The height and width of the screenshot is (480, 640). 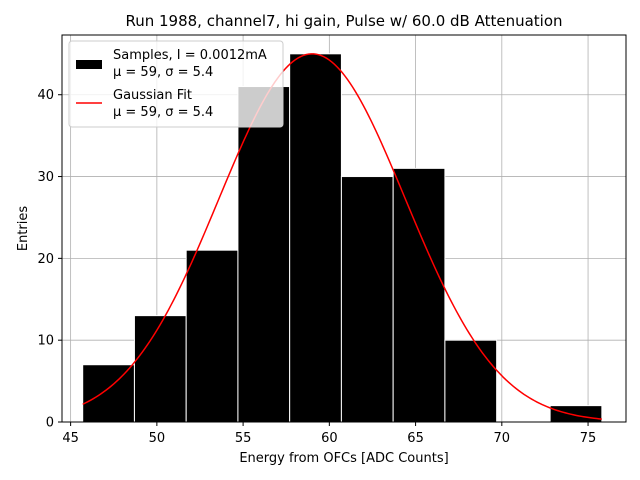 What do you see at coordinates (45, 95) in the screenshot?
I see `y-tick-label: 40` at bounding box center [45, 95].